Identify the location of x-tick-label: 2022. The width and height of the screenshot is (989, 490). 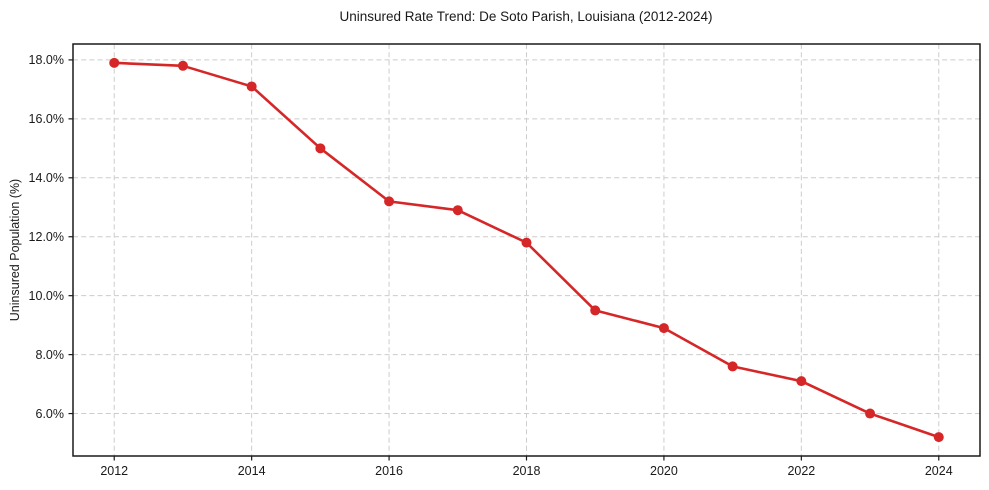
(801, 471).